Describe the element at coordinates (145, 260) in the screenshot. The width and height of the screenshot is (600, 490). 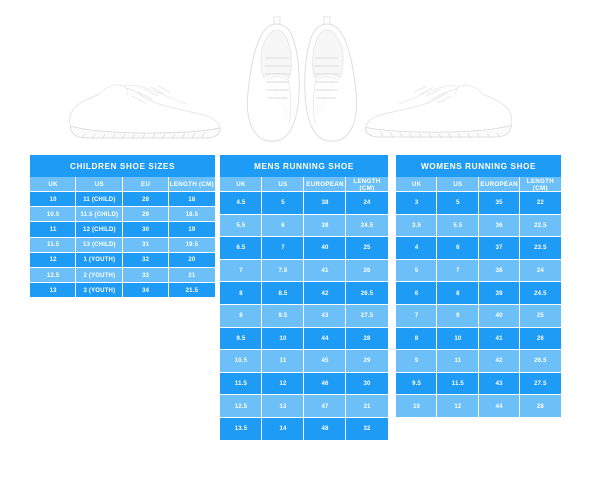
I see `table-cell-eu: 32` at that location.